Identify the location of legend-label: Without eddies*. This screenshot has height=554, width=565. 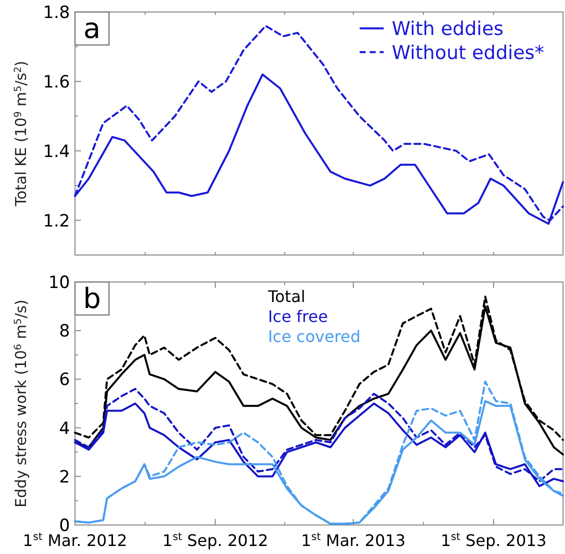
(468, 53).